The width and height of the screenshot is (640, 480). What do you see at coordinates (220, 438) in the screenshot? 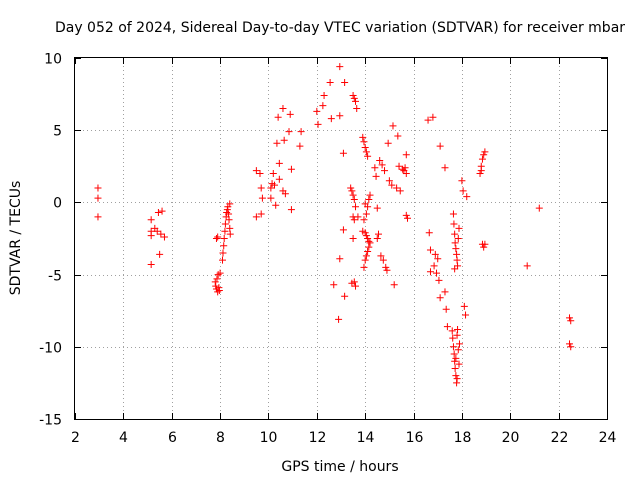
I see `x-tick-label: 8` at bounding box center [220, 438].